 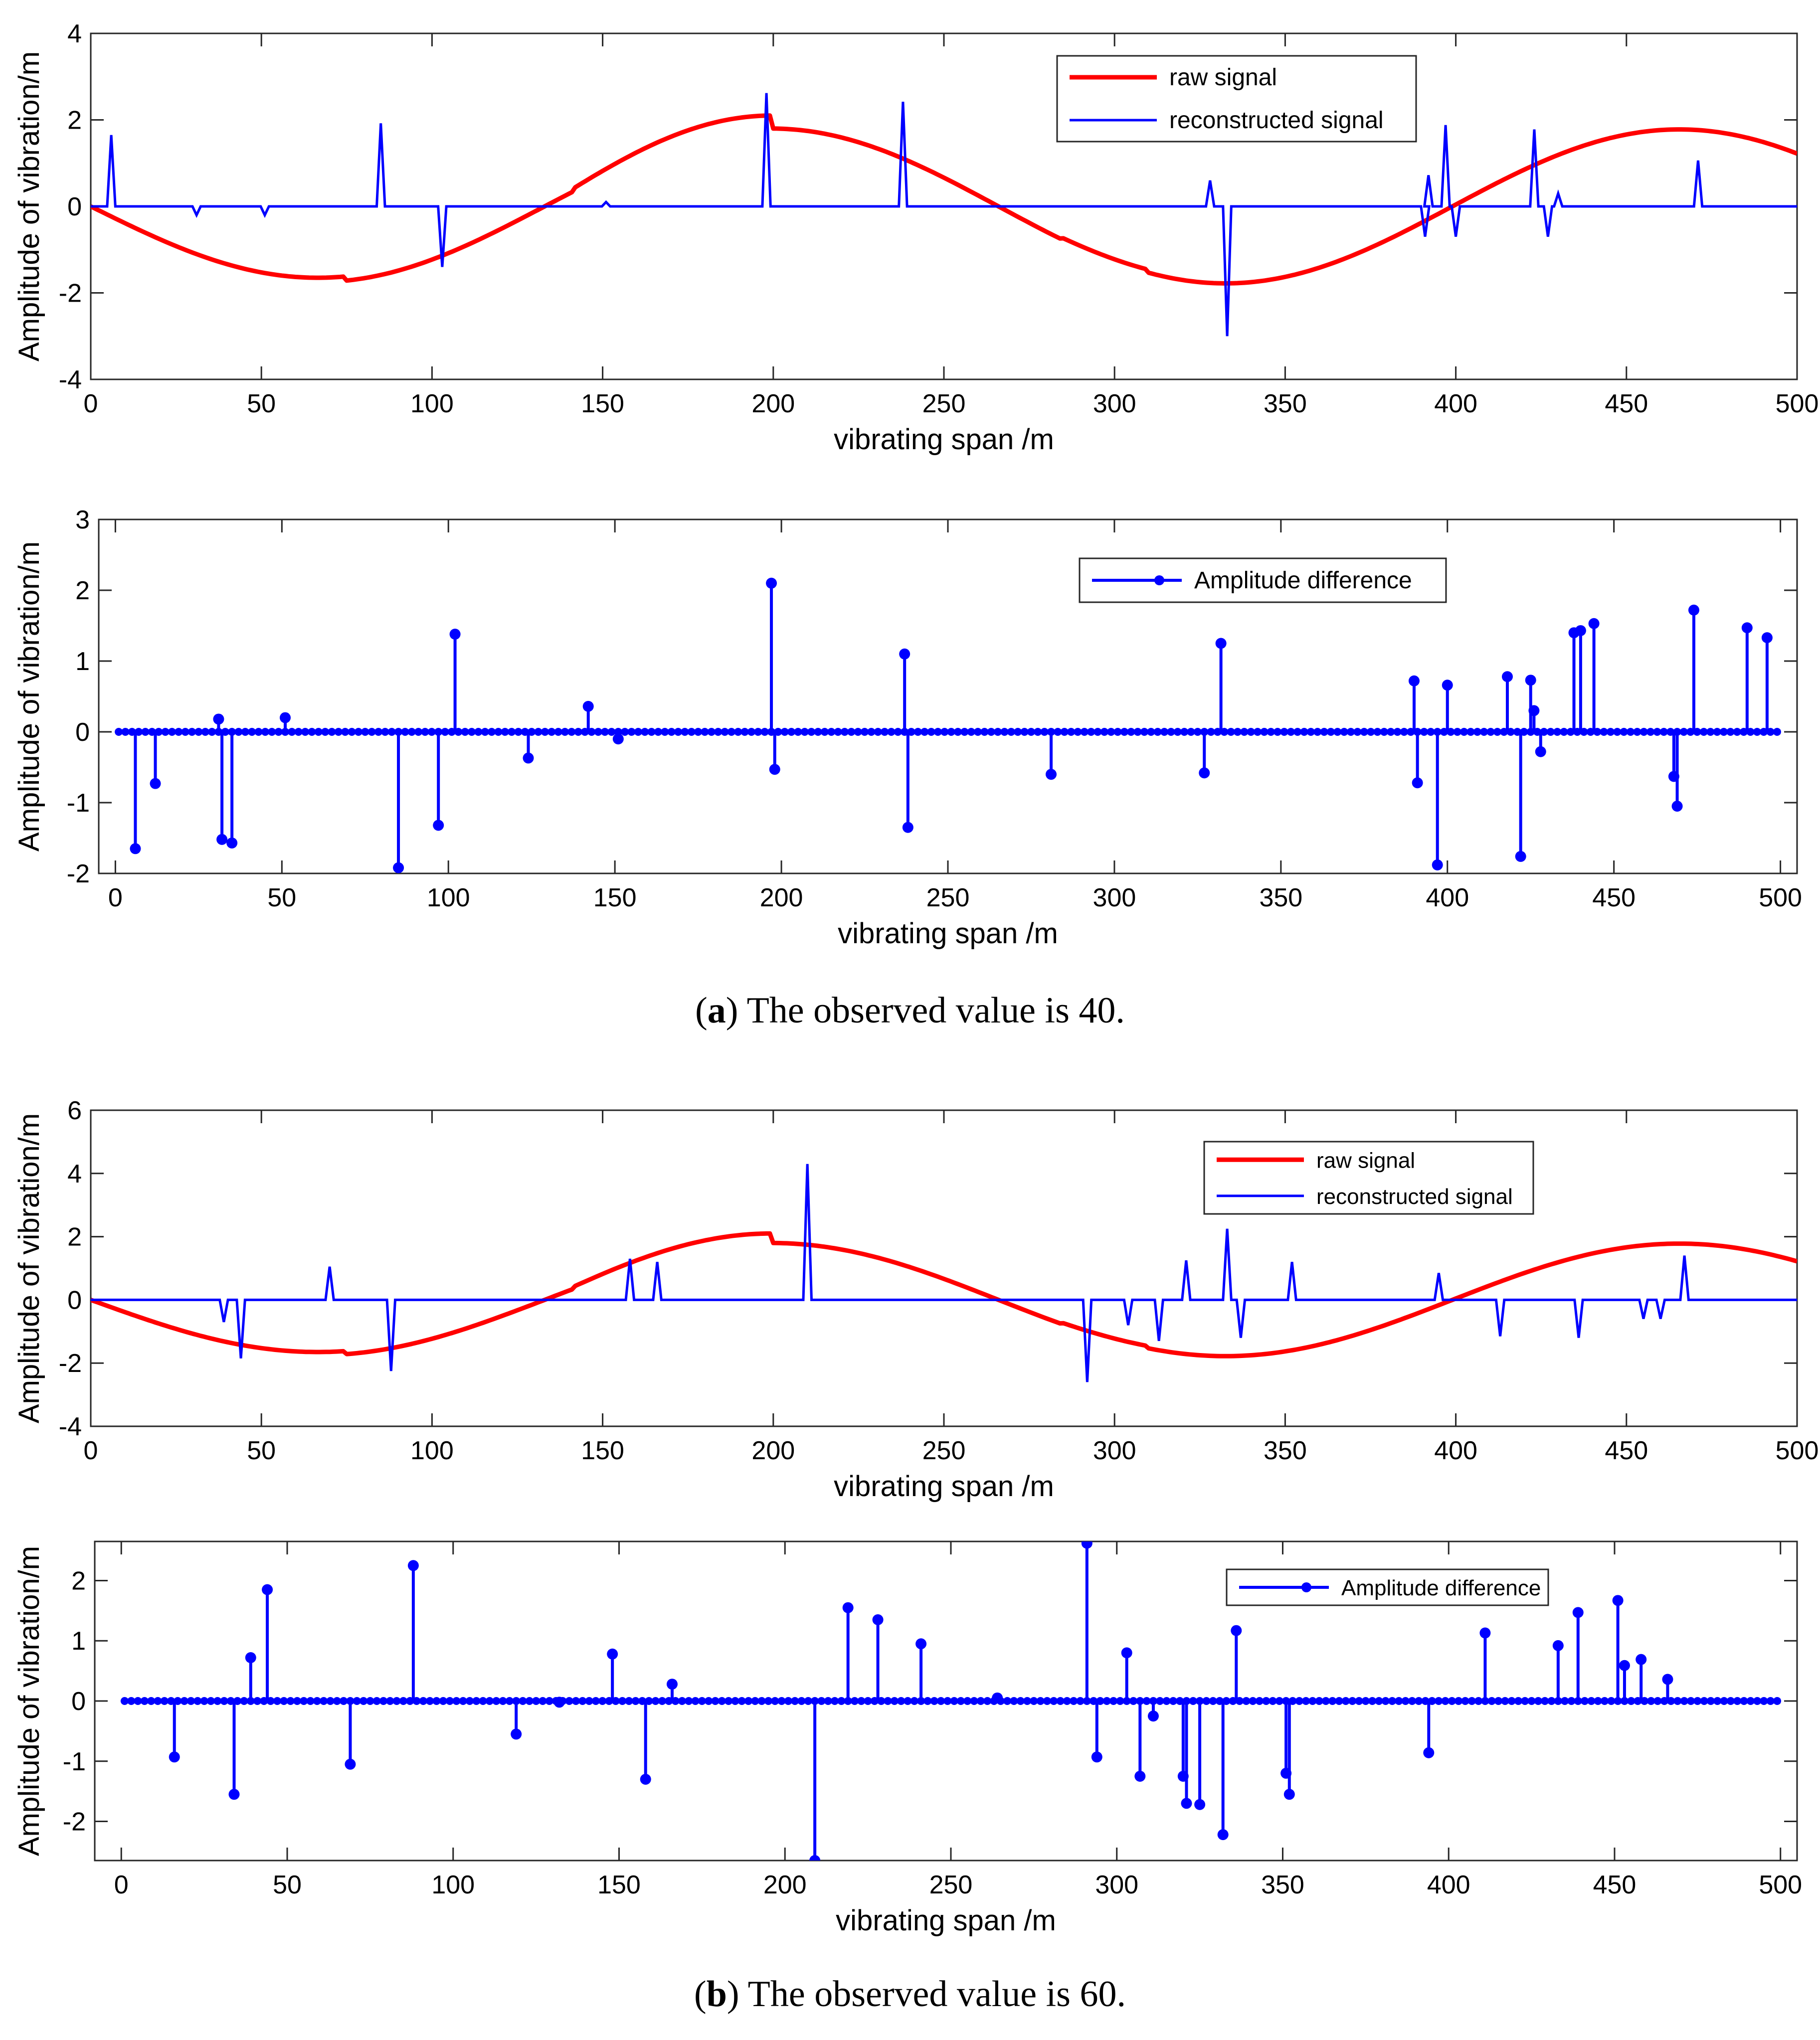 I want to click on x-tick-label: 400, so click(x=1448, y=1884).